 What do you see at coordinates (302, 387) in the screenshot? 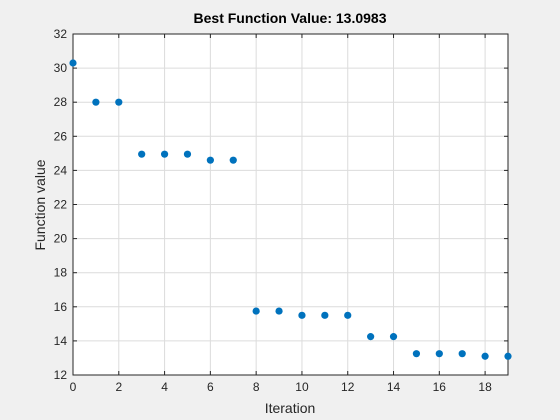
I see `x-tick-label: 10` at bounding box center [302, 387].